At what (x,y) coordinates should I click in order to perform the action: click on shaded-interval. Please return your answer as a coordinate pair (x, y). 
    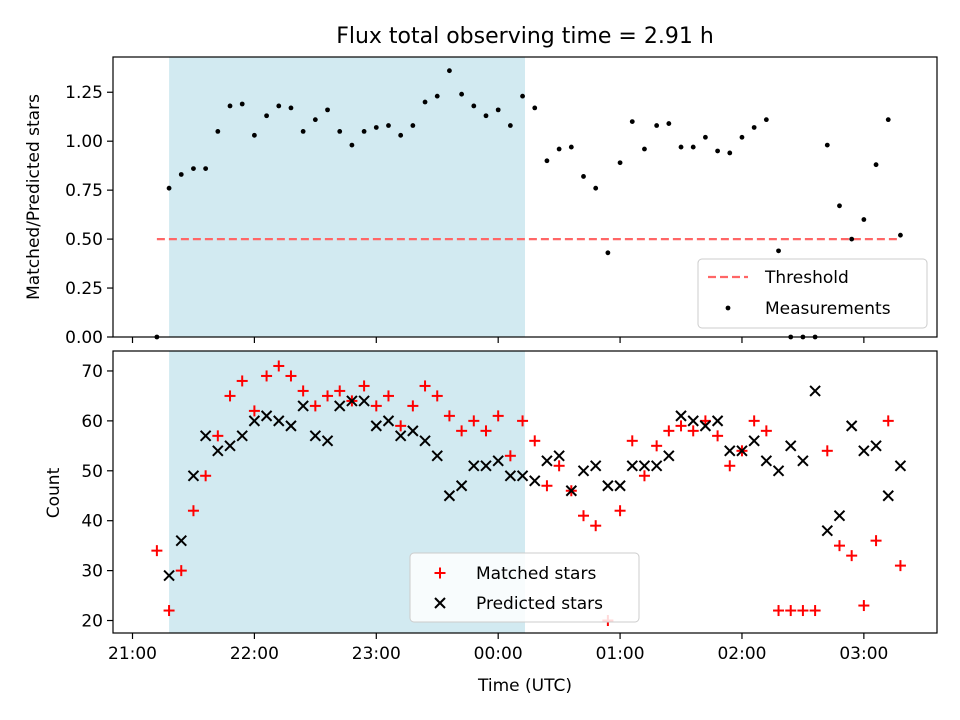
    Looking at the image, I should click on (347, 197).